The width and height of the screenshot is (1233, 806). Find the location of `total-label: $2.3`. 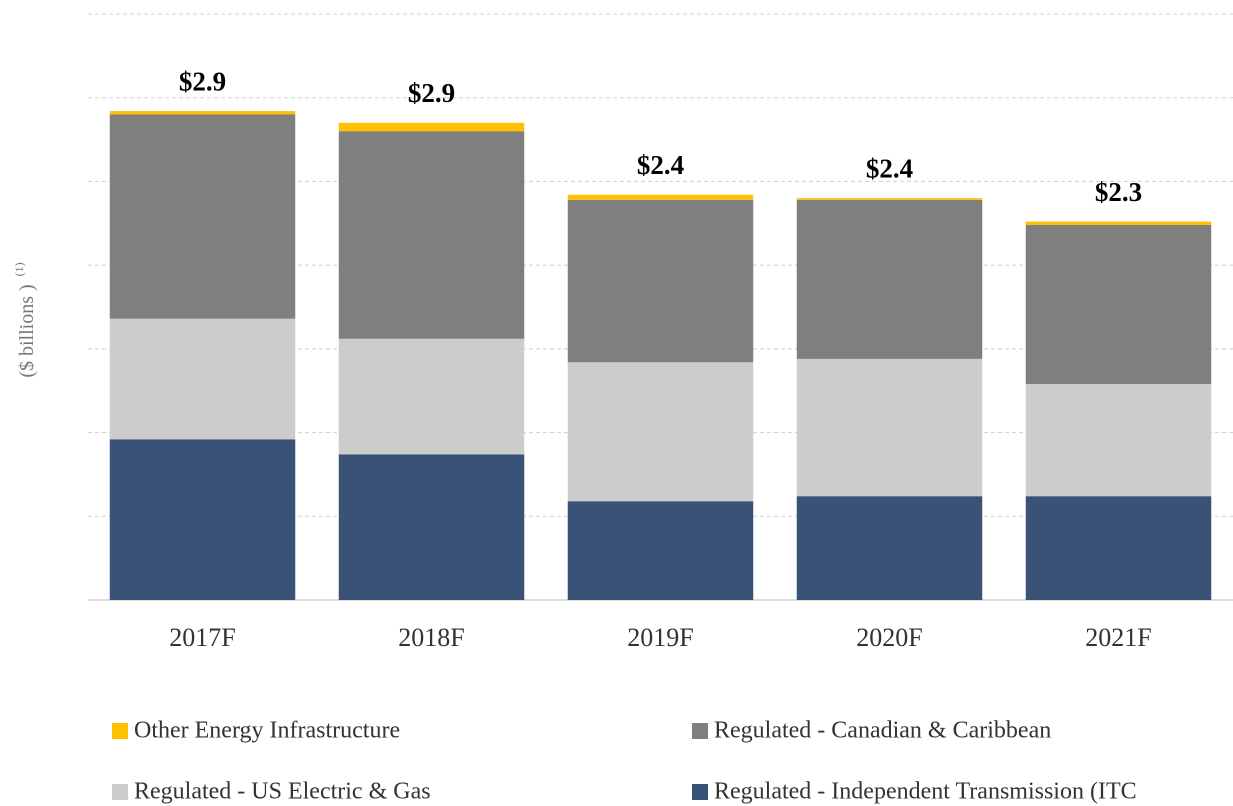

total-label: $2.3 is located at coordinates (1118, 192).